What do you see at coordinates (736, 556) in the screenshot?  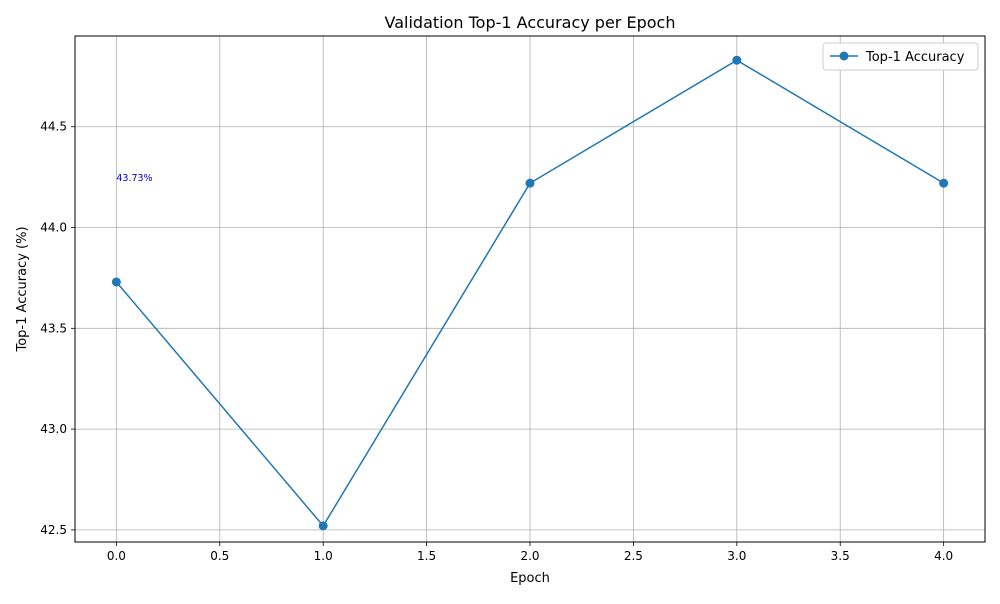 I see `x-tick-label: 3.0` at bounding box center [736, 556].